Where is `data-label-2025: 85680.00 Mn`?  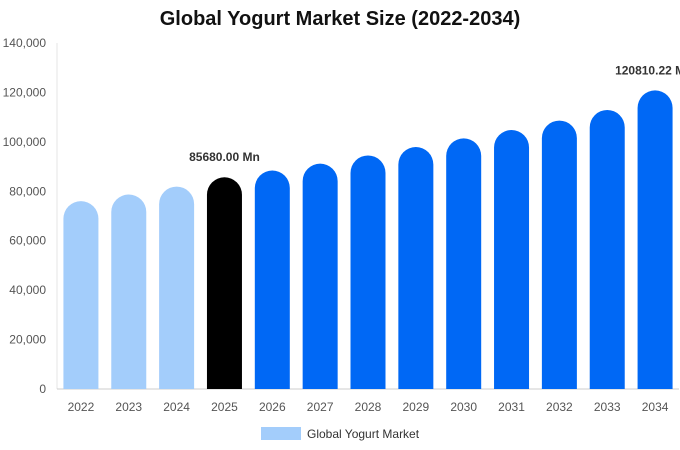
data-label-2025: 85680.00 Mn is located at coordinates (224, 157).